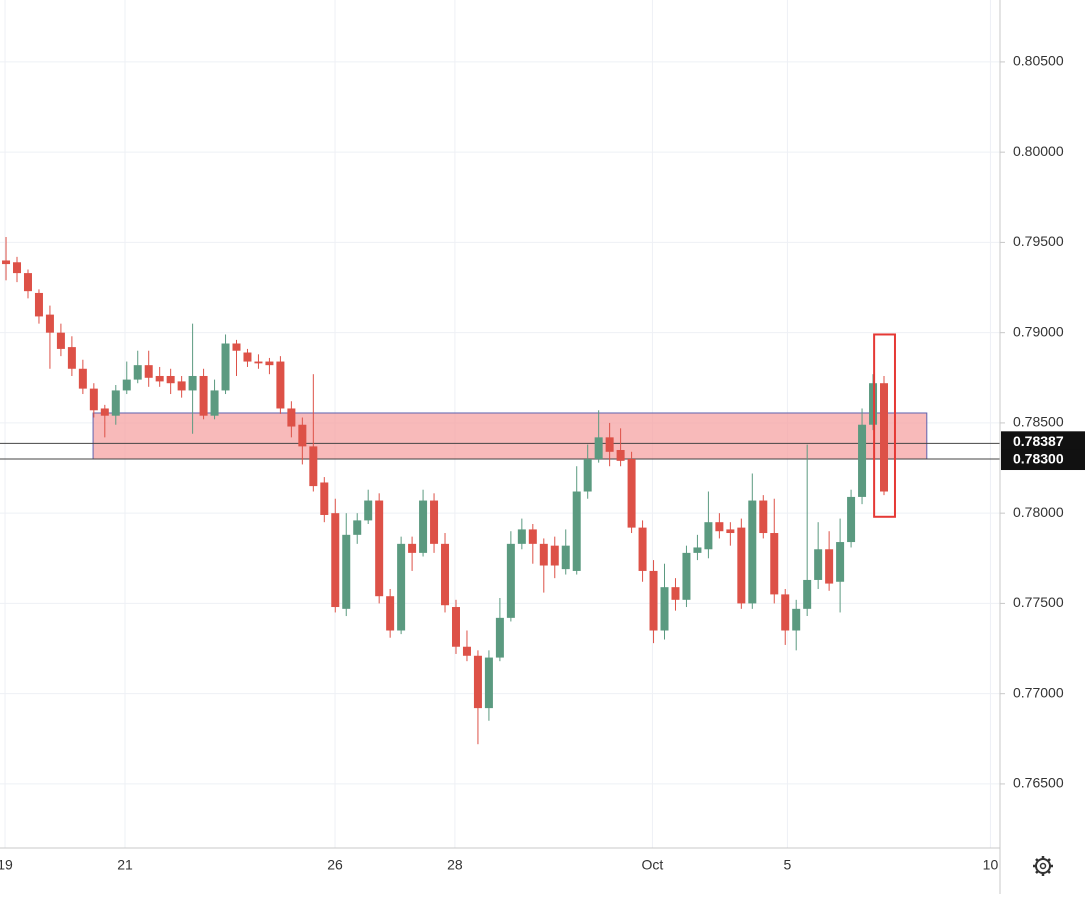  I want to click on y-tick-label: 0.77000, so click(1038, 692).